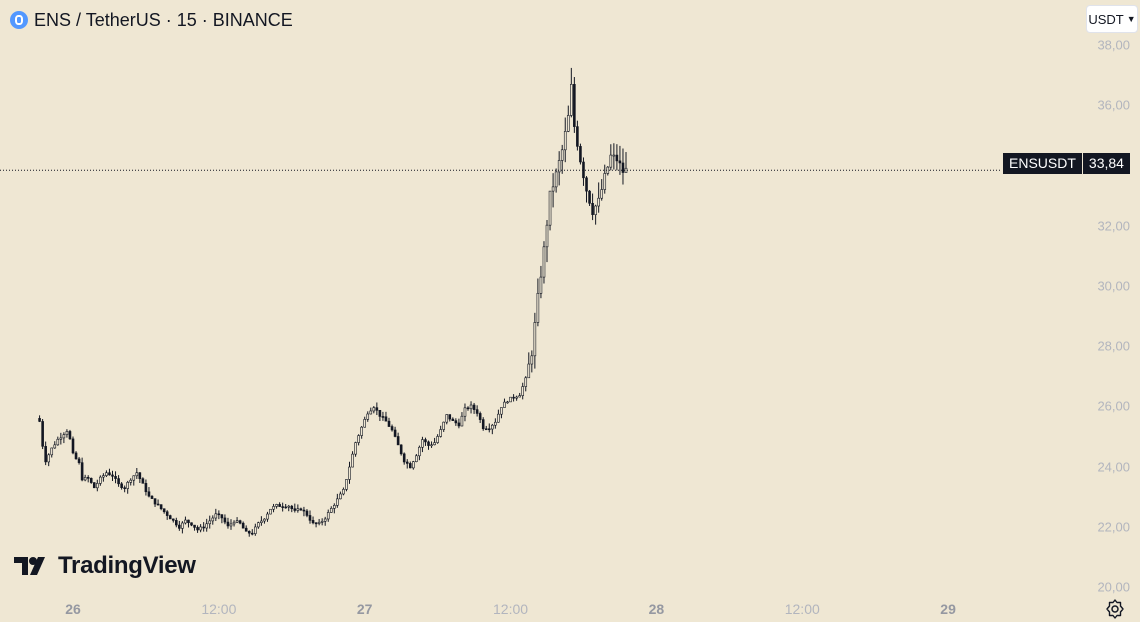 This screenshot has width=1140, height=622. I want to click on chart-header: ENS / TetherUS · 15 · BINANCE, so click(151, 20).